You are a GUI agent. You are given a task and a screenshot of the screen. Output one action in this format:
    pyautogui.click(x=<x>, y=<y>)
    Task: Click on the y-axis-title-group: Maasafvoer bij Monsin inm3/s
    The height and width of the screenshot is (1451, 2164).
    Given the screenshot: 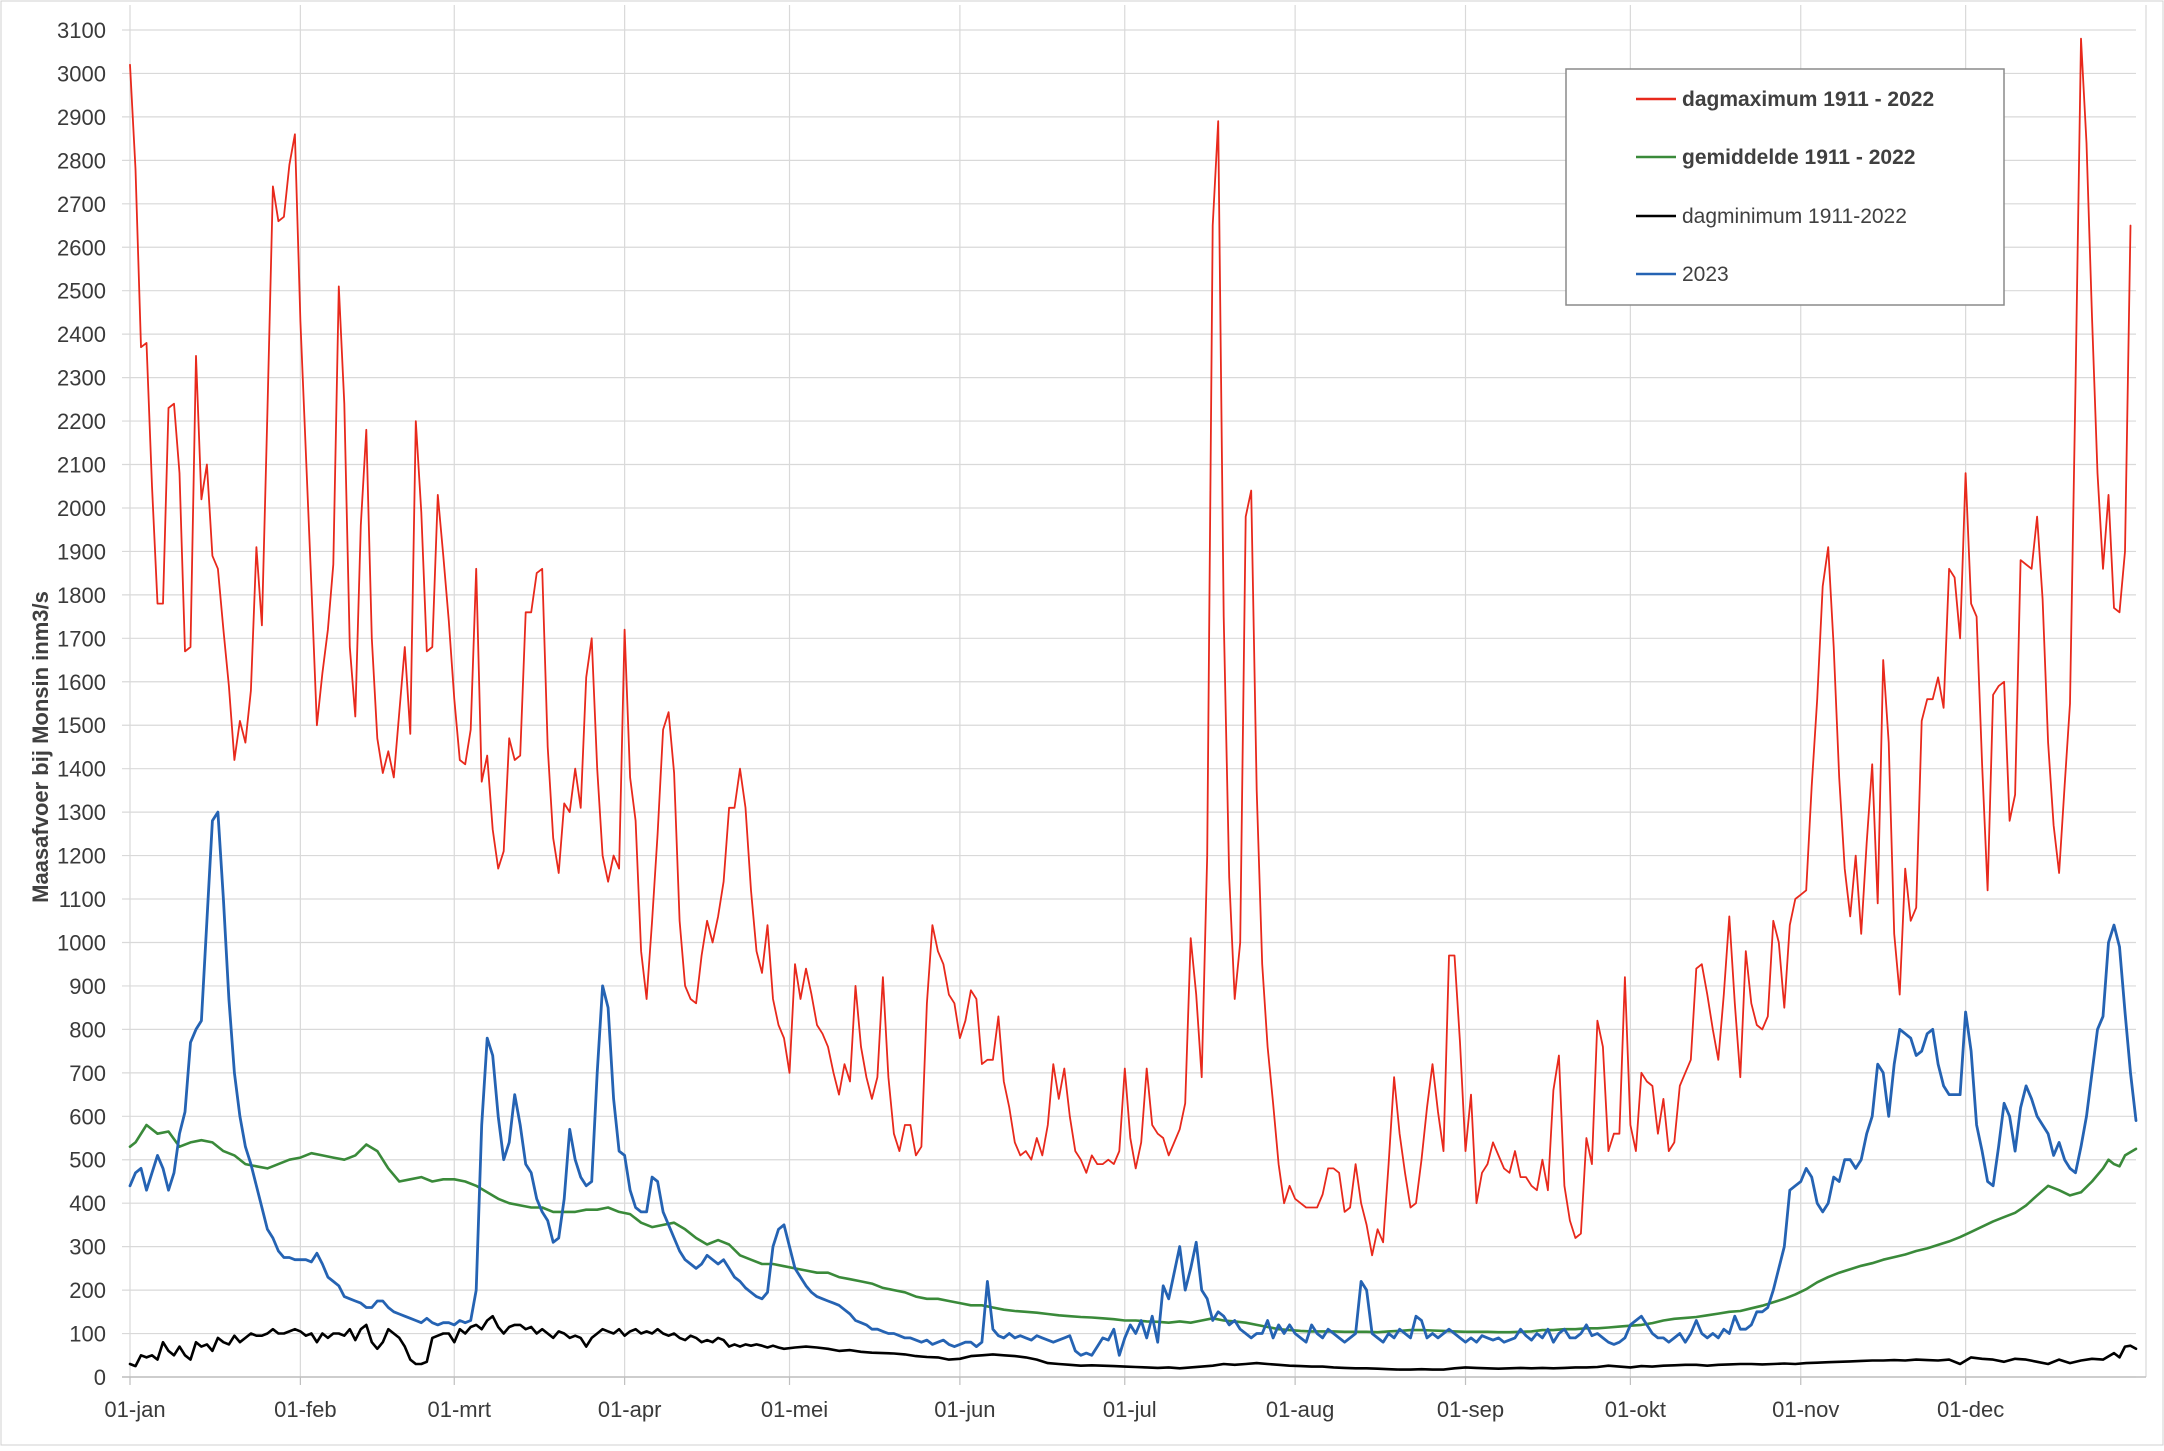 What is the action you would take?
    pyautogui.click(x=40, y=747)
    